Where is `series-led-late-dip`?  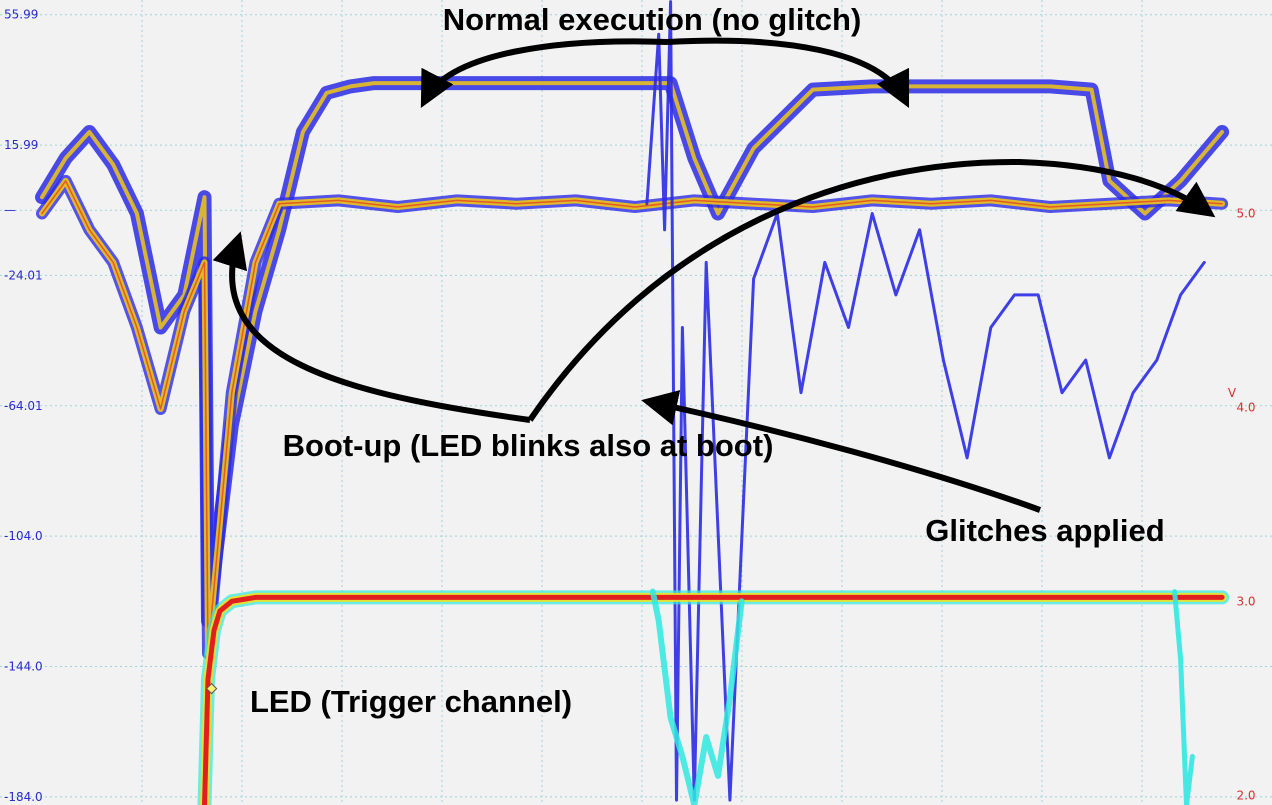
series-led-late-dip is located at coordinates (1183, 697).